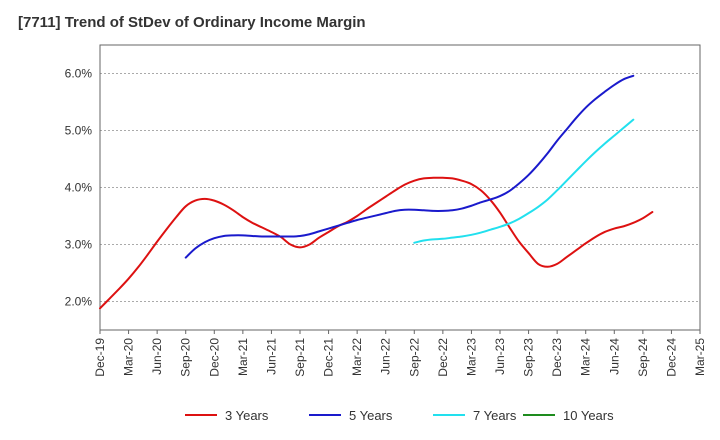  Describe the element at coordinates (500, 356) in the screenshot. I see `x-tick-label: Jun-23` at that location.